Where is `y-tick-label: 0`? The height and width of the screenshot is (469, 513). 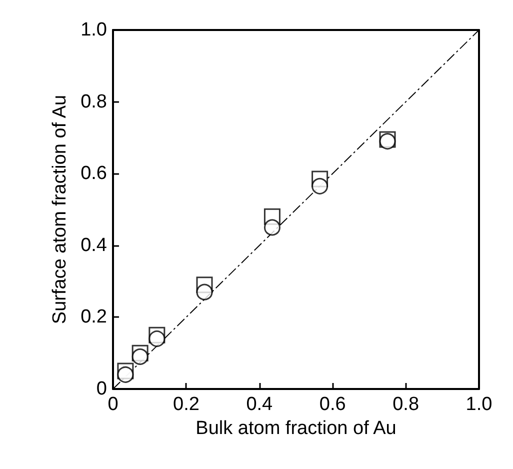
y-tick-label: 0 is located at coordinates (101, 389).